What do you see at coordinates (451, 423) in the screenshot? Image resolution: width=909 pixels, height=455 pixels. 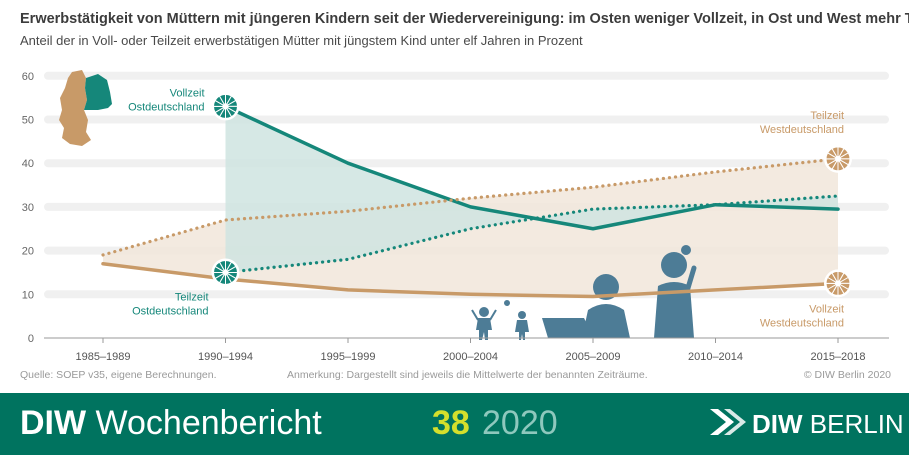 I see `issue-number: 38` at bounding box center [451, 423].